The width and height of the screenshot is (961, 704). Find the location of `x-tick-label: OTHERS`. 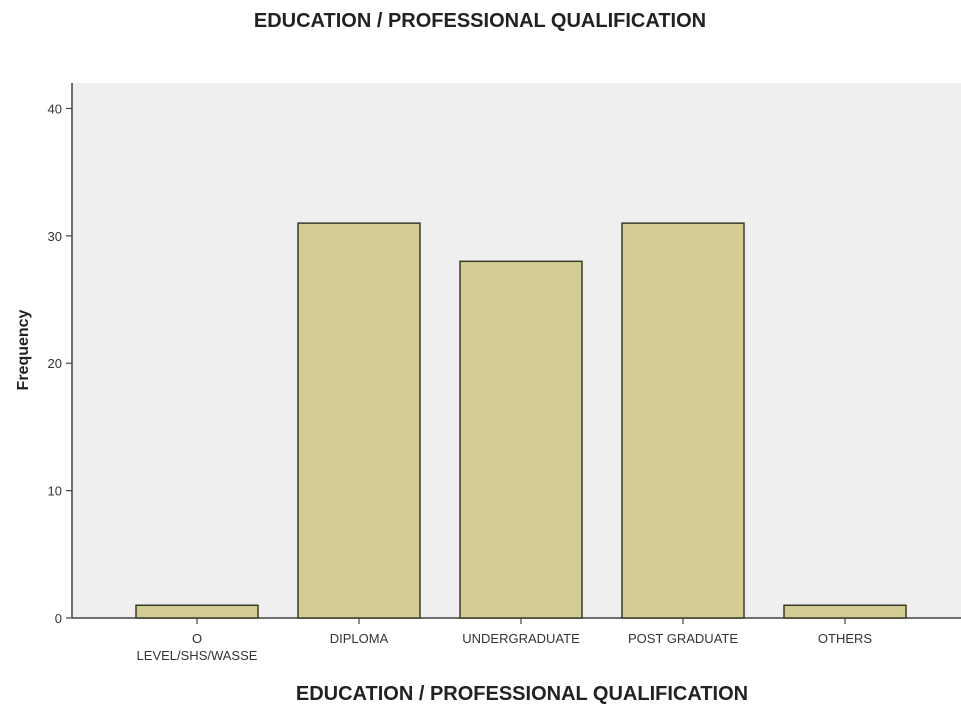

x-tick-label: OTHERS is located at coordinates (845, 638).